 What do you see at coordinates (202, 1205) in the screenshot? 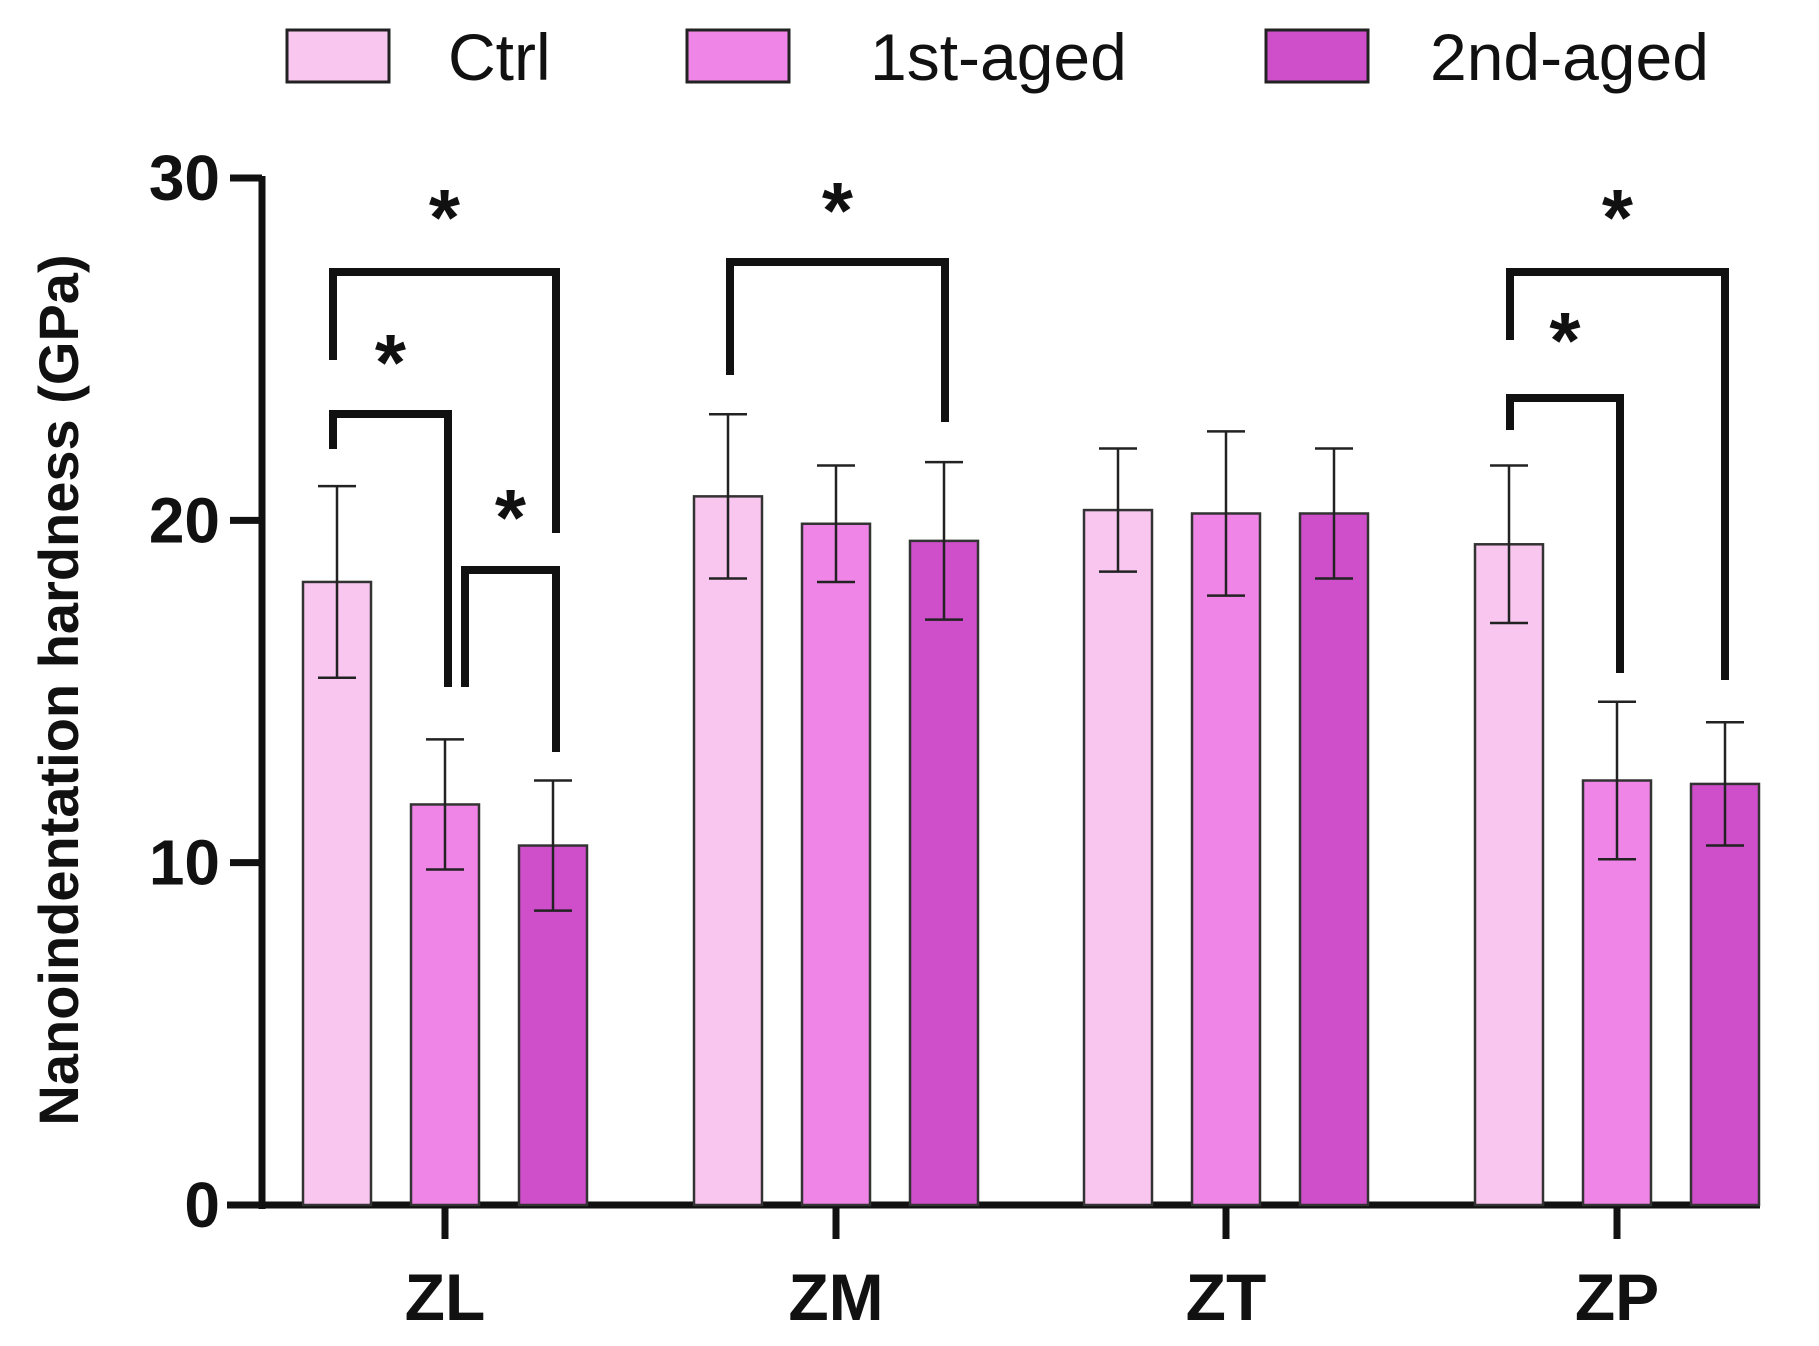
I see `y-tick-label: 0` at bounding box center [202, 1205].